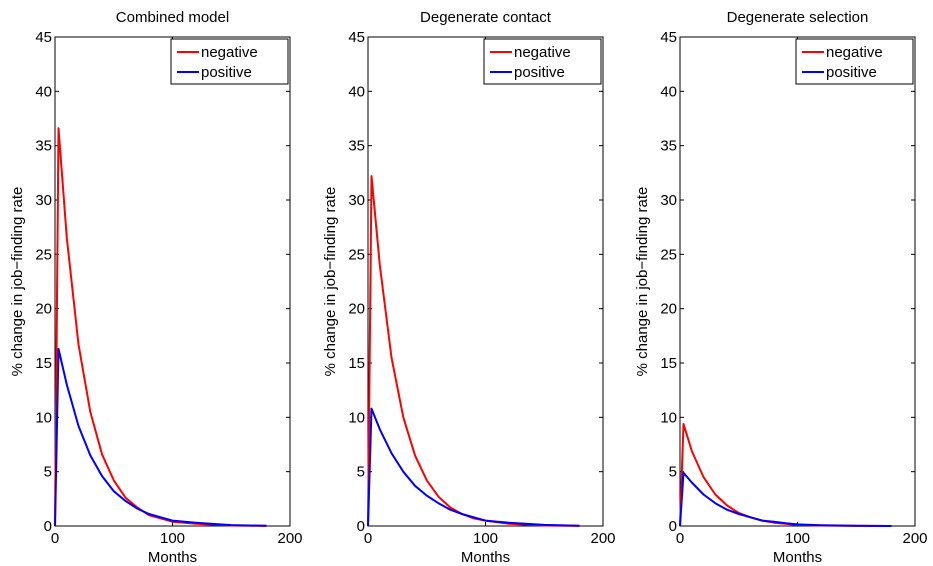 The image size is (933, 566). Describe the element at coordinates (486, 17) in the screenshot. I see `chart-title: Degenerate contact` at that location.